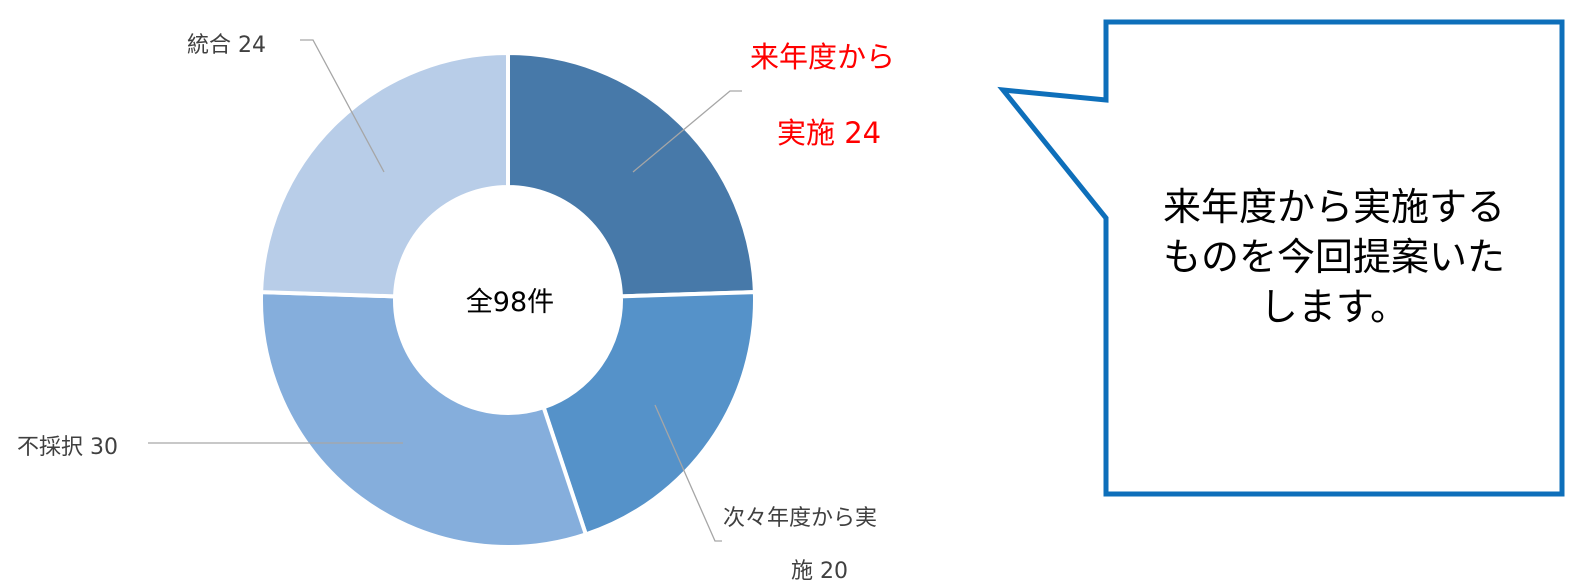  I want to click on callout-line: 来年度から実施する, so click(1333, 207).